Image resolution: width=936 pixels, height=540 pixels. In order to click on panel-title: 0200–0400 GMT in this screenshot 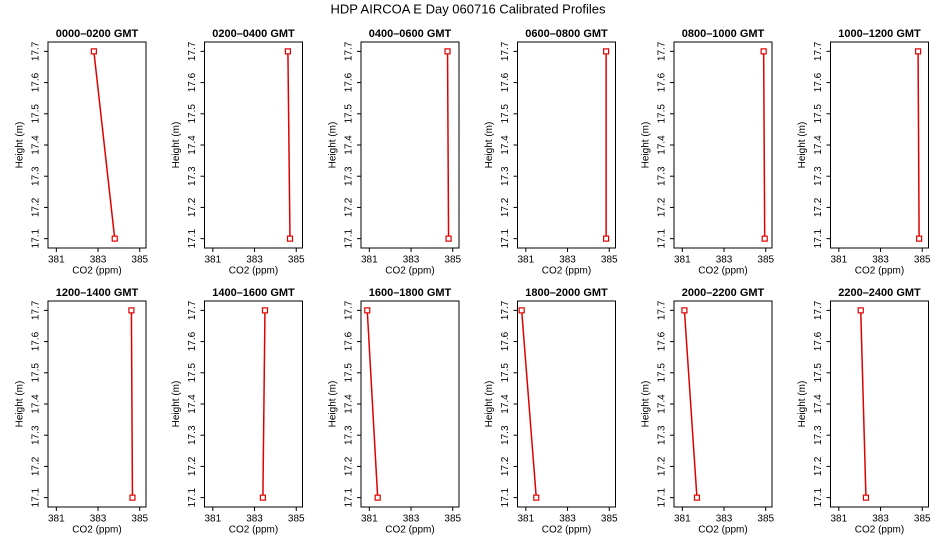, I will do `click(253, 34)`.